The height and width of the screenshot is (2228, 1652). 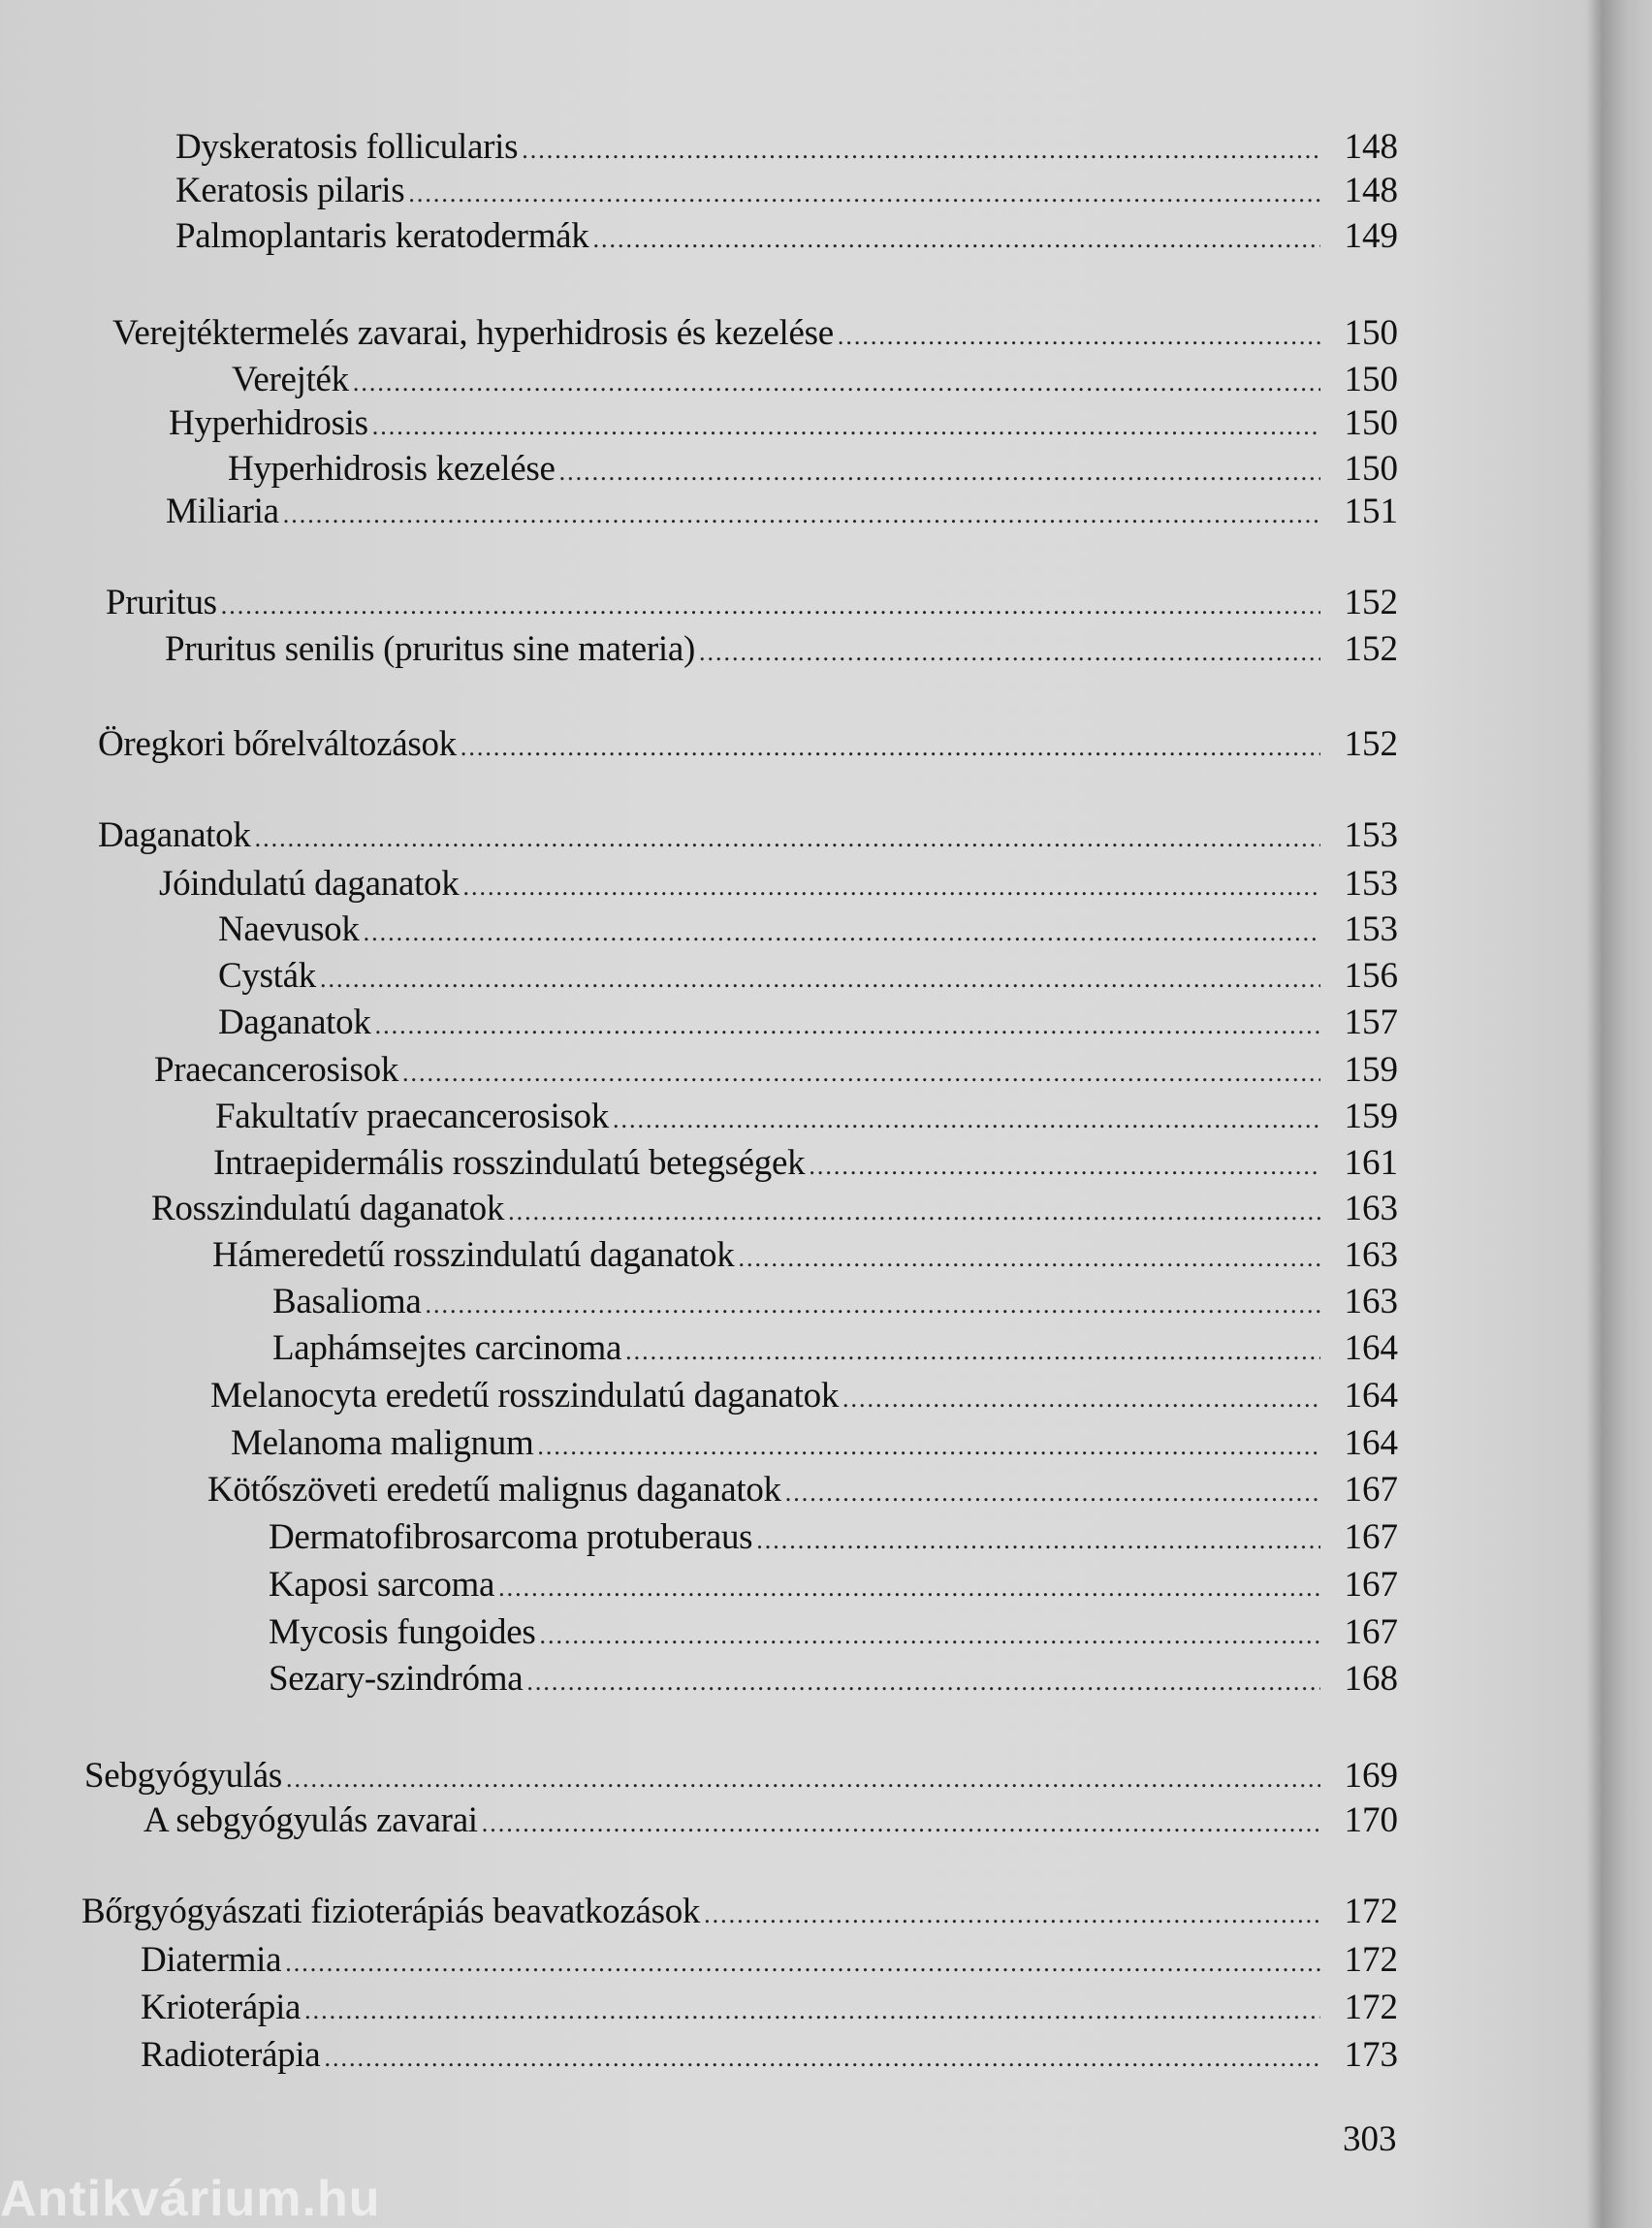 I want to click on entry-title: Melanoma malignum, so click(x=383, y=1443).